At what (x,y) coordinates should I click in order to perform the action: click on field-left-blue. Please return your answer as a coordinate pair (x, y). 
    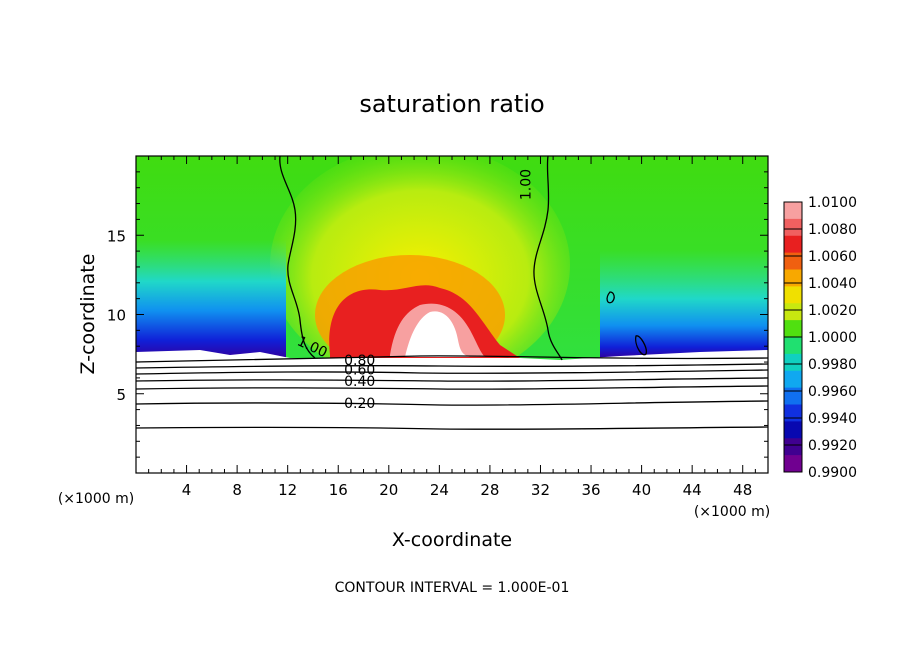
    Looking at the image, I should click on (211, 299).